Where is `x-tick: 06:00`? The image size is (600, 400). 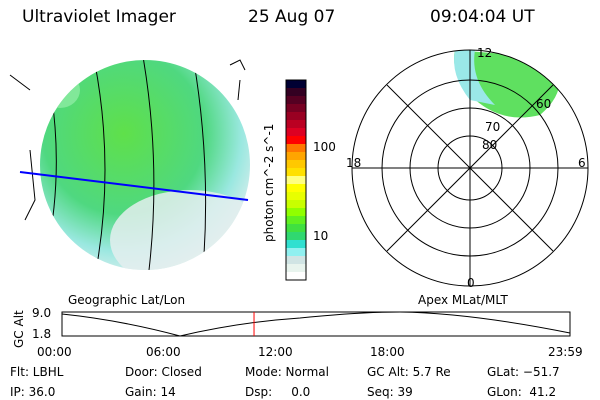 x-tick: 06:00 is located at coordinates (163, 352).